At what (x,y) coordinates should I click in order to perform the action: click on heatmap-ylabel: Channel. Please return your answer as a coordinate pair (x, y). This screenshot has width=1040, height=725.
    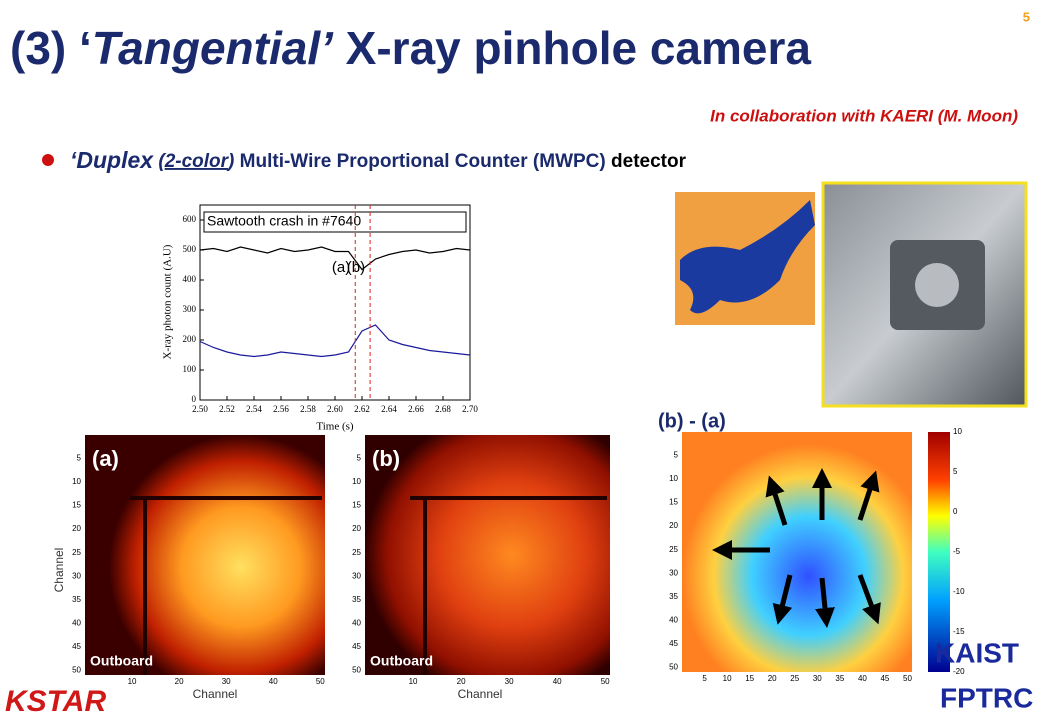
    Looking at the image, I should click on (59, 570).